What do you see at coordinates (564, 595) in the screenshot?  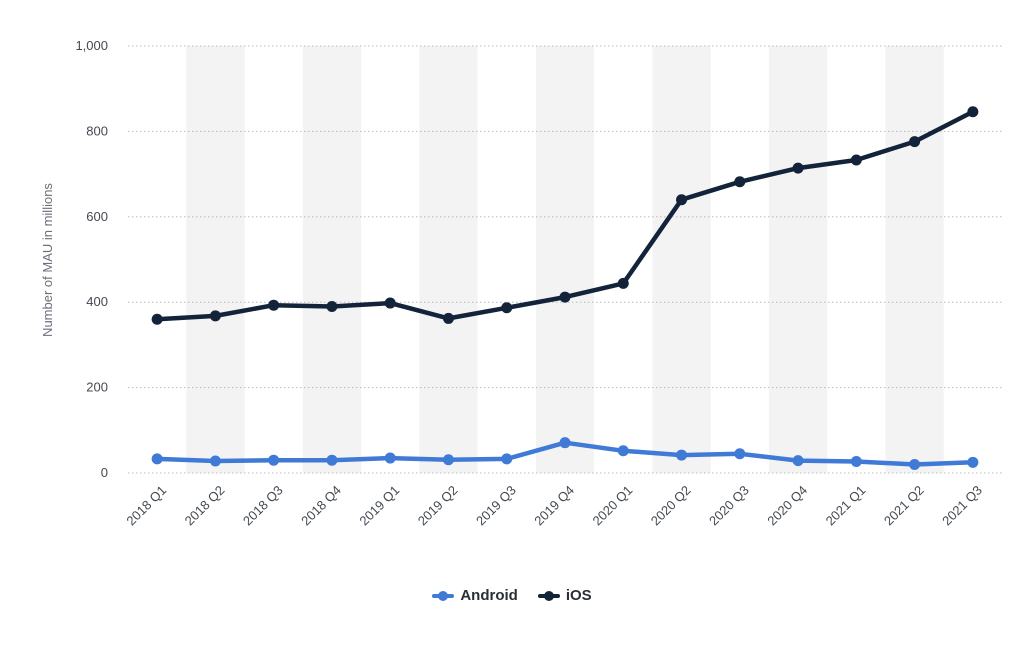 I see `legend-item-ios: iOS` at bounding box center [564, 595].